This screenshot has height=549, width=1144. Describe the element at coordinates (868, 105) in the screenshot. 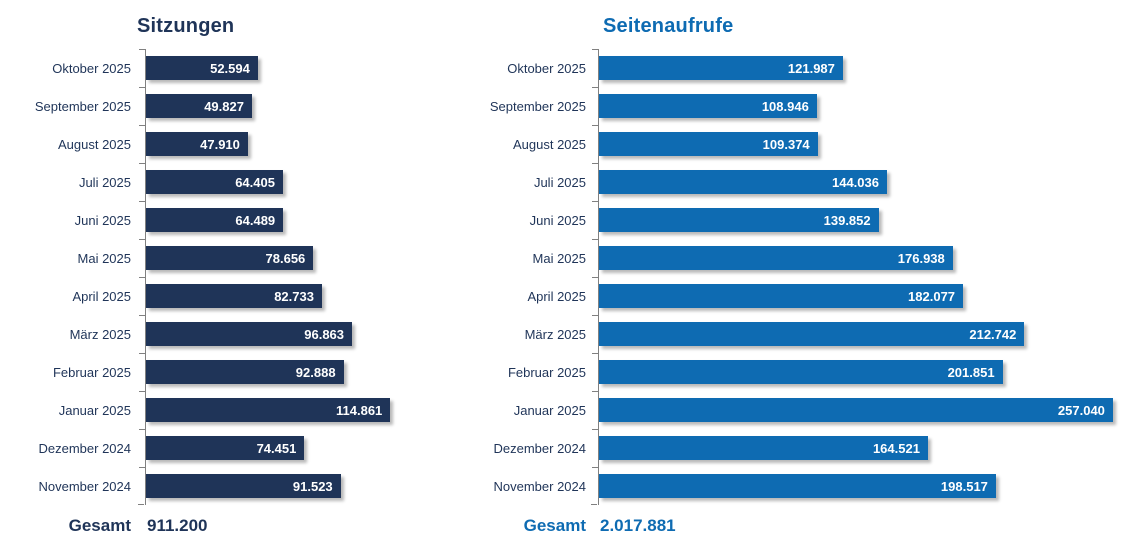

I see `bar-track: 108.946` at that location.